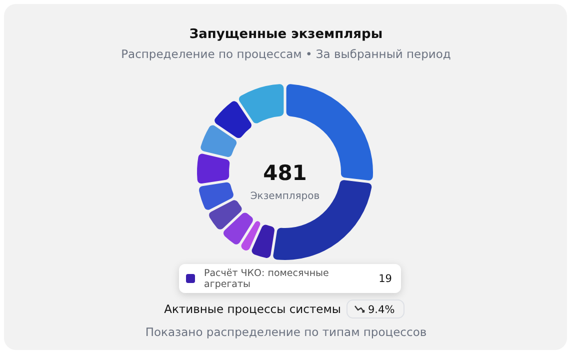  I want to click on data-label: 19, so click(385, 279).